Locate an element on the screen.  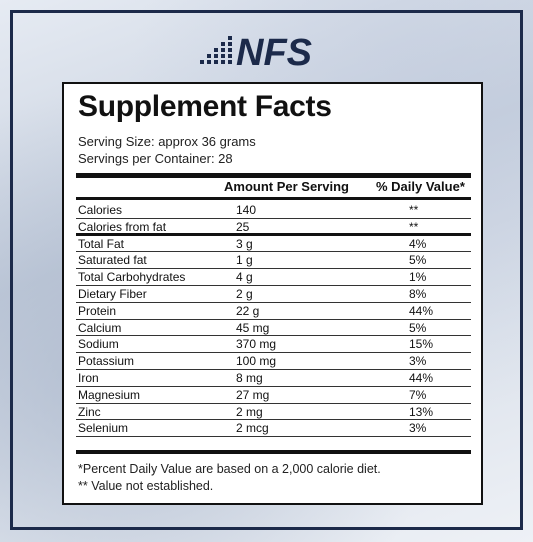
nutrient-amount: 3 g is located at coordinates (244, 243).